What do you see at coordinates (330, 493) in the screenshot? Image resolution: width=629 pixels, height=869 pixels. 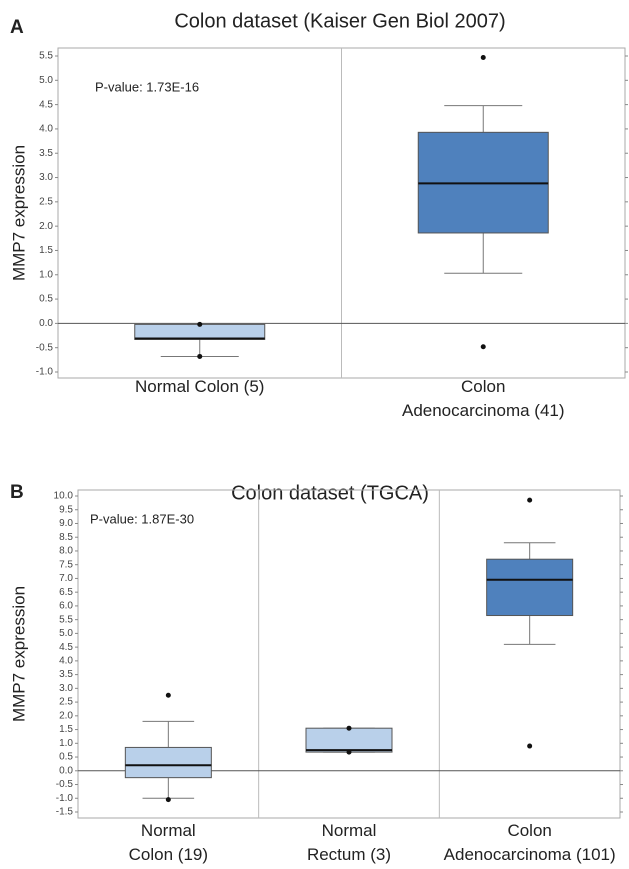 I see `chart-title: Colon dataset (TGCA)` at bounding box center [330, 493].